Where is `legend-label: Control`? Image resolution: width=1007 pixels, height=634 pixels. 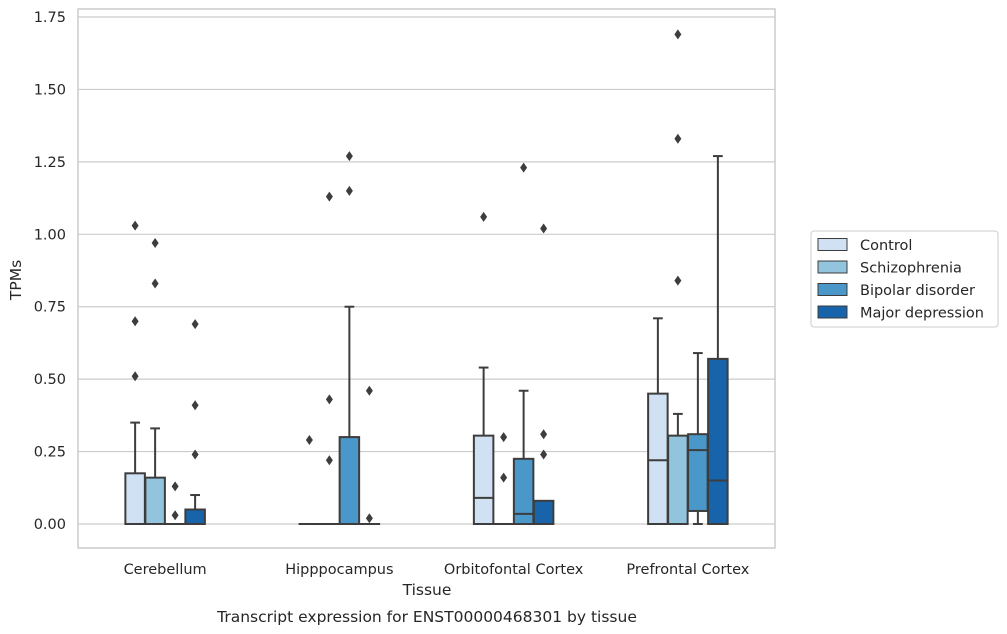 legend-label: Control is located at coordinates (886, 246).